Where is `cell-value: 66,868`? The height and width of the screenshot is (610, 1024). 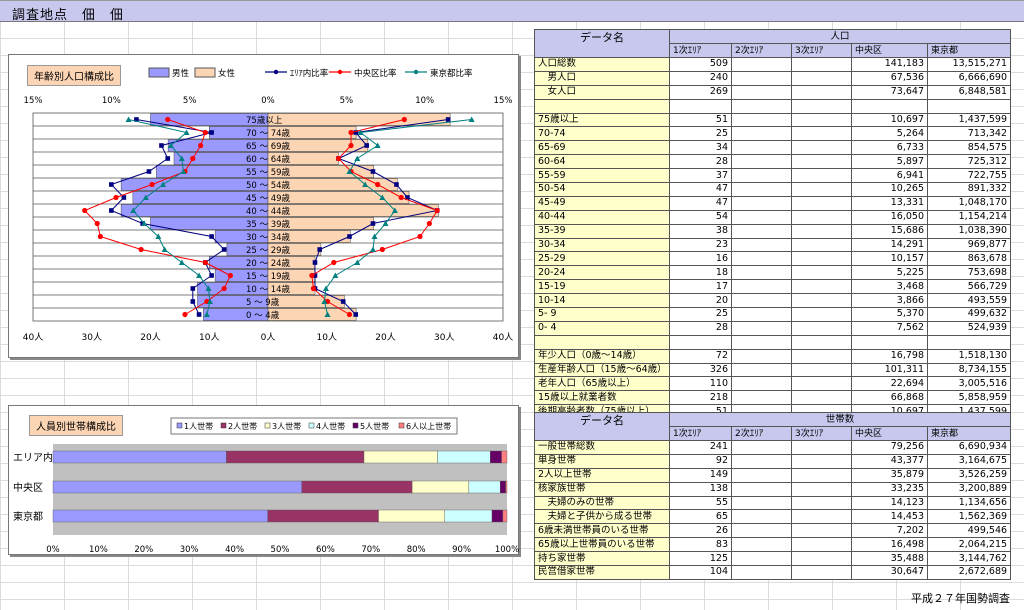 cell-value: 66,868 is located at coordinates (889, 398).